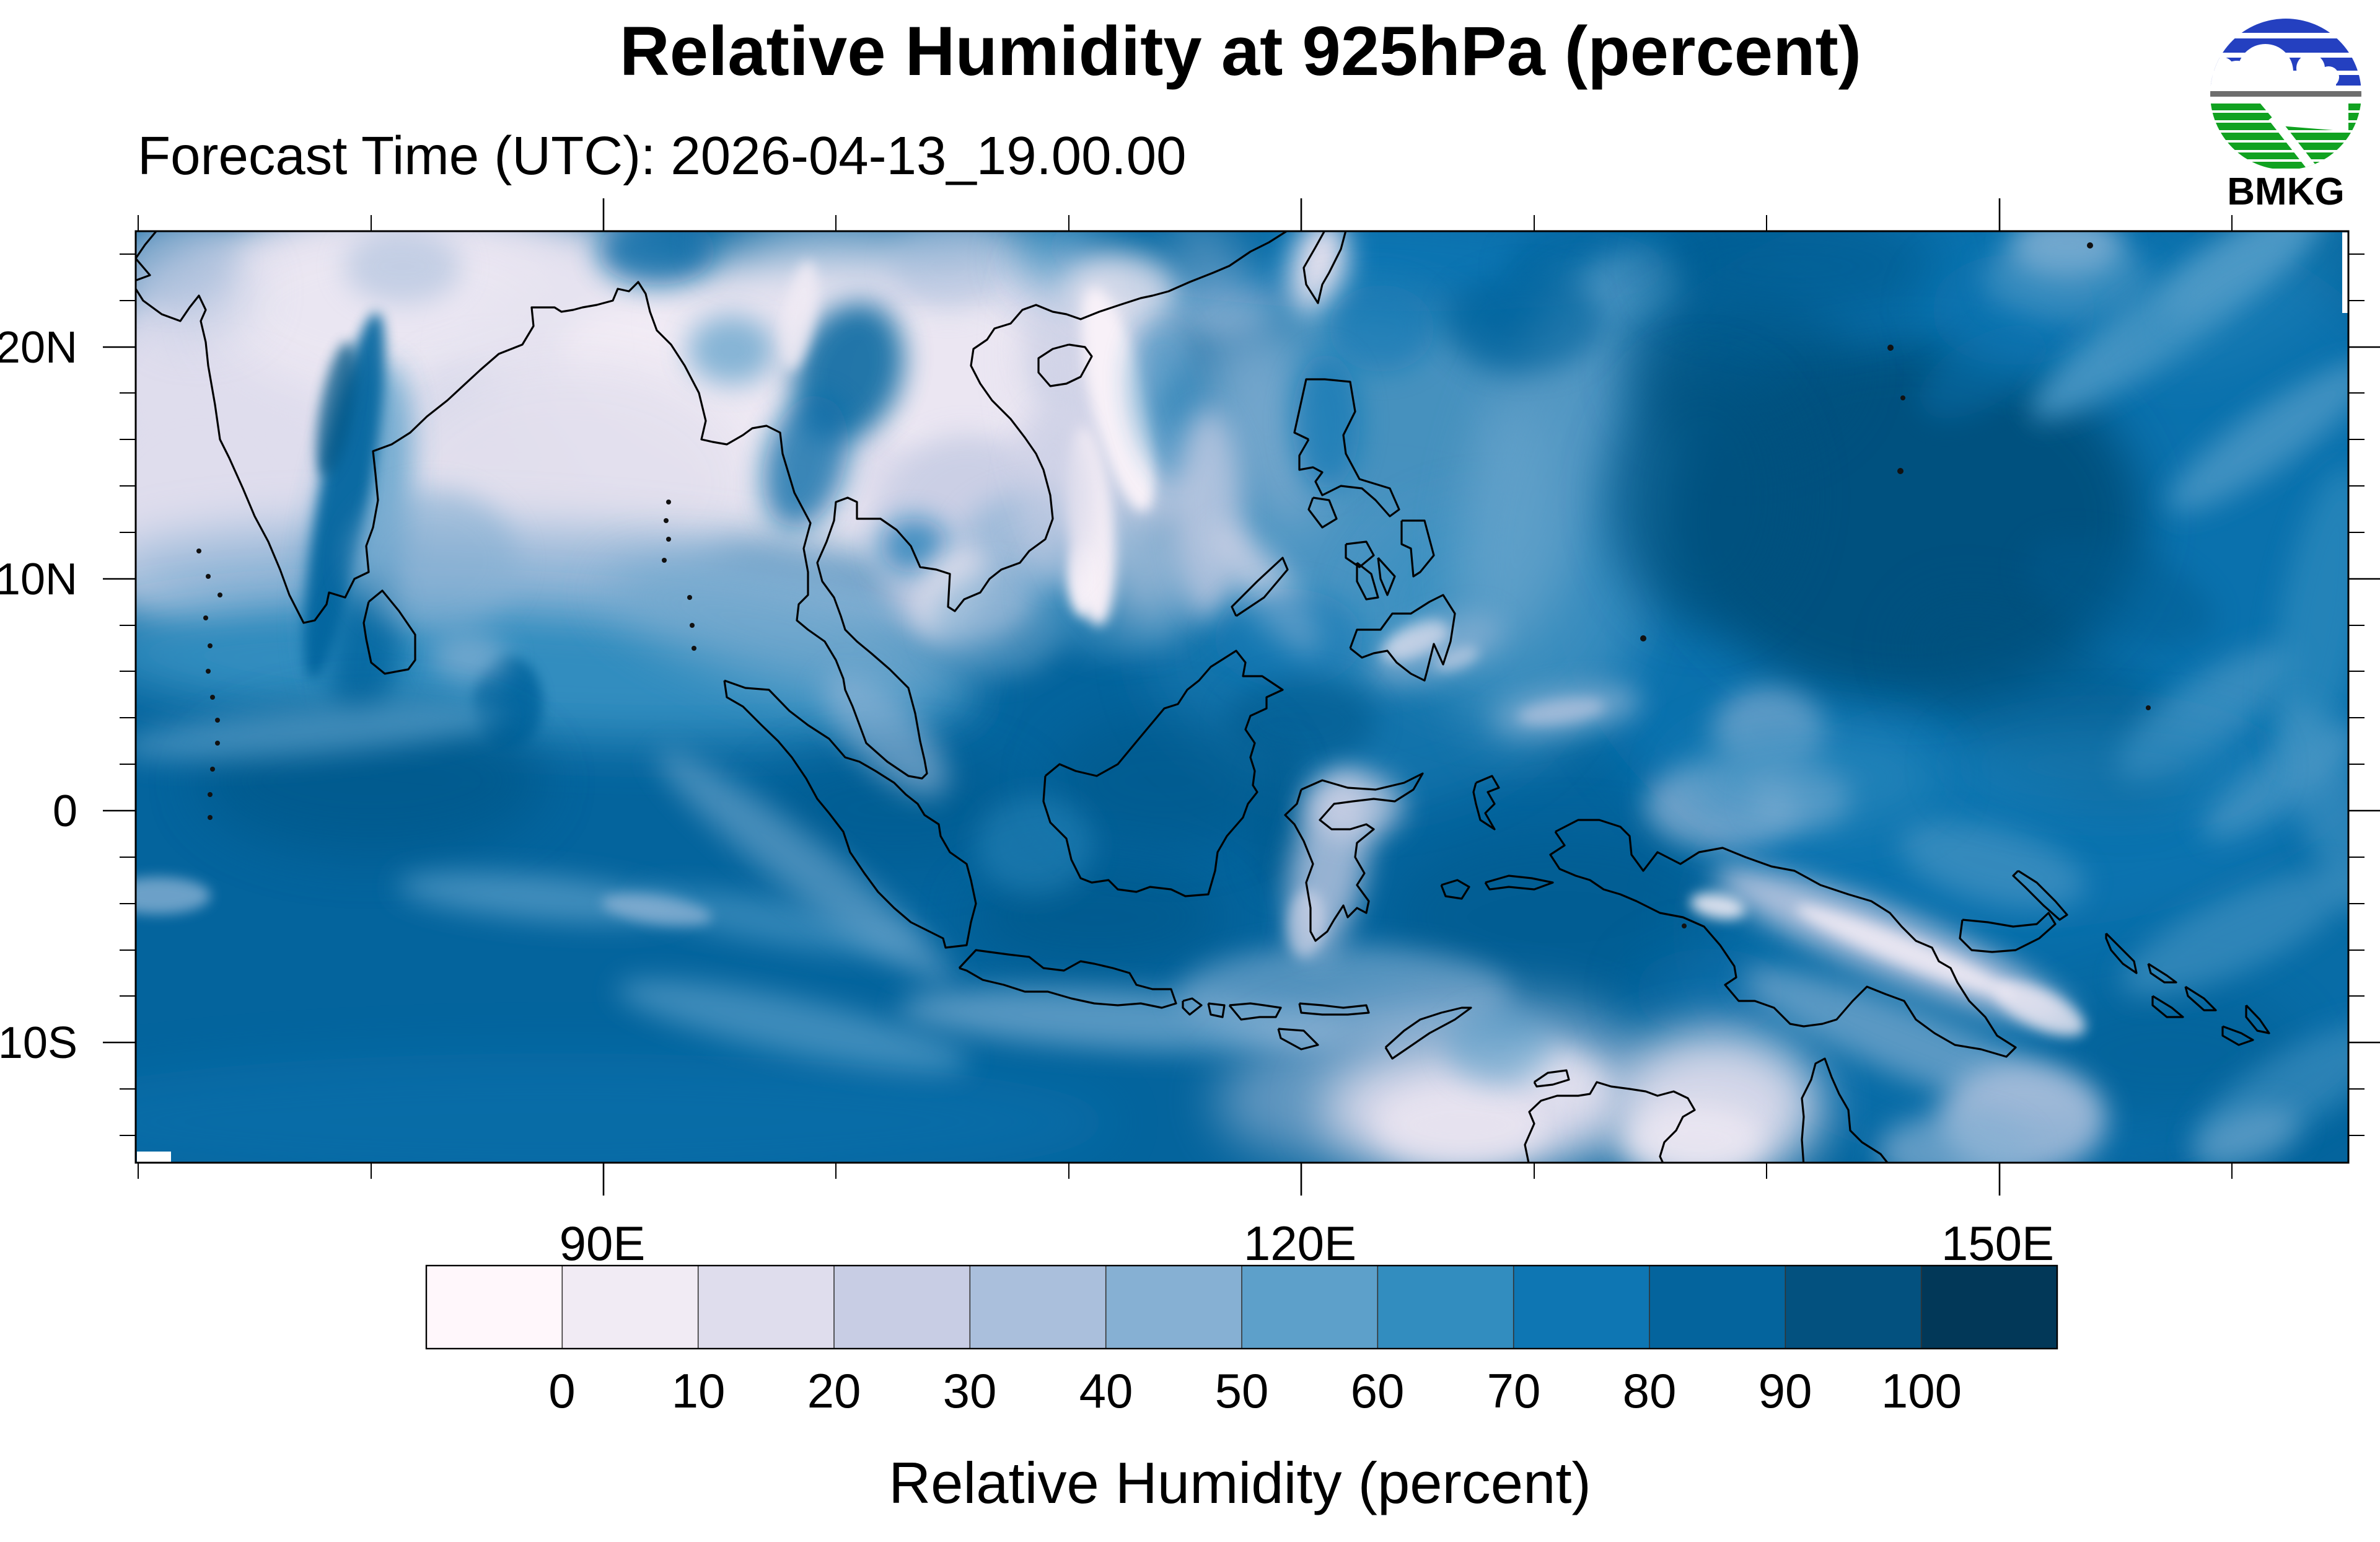 The height and width of the screenshot is (1542, 2380). Describe the element at coordinates (2285, 191) in the screenshot. I see `svg-text: BMKG` at that location.